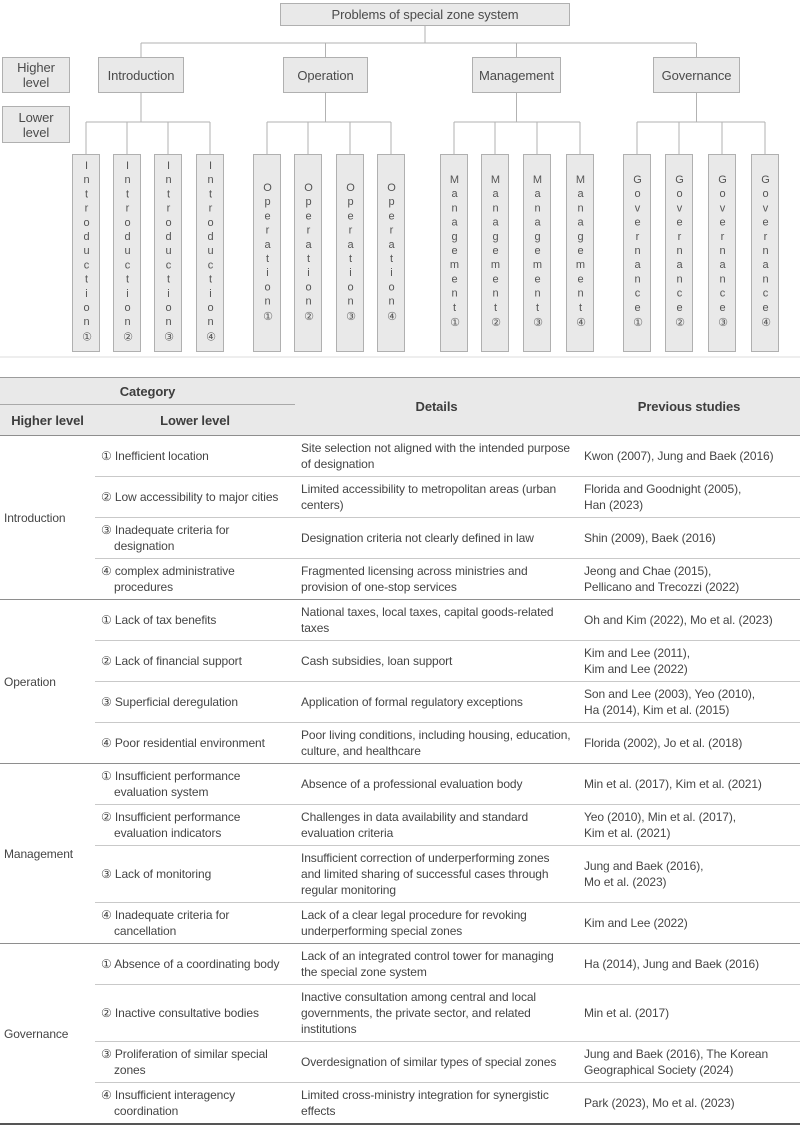  Describe the element at coordinates (672, 964) in the screenshot. I see `studies-cell: Ha (2014), Jung and Baek (2016)` at that location.